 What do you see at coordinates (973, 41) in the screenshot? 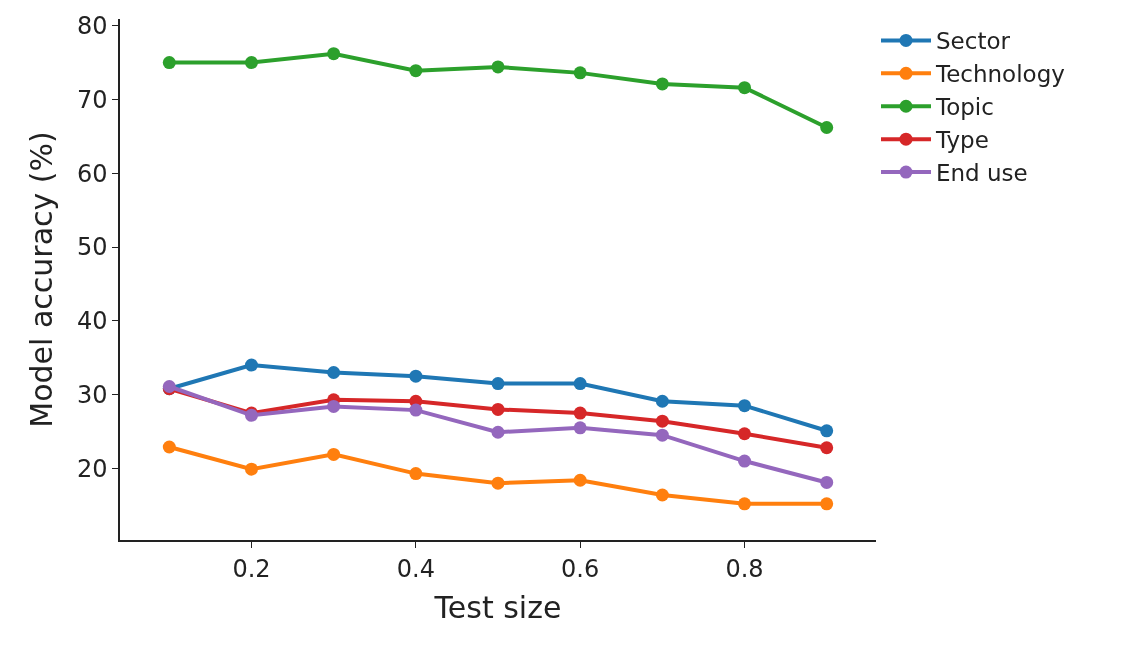
I see `legend-label: Sector` at bounding box center [973, 41].